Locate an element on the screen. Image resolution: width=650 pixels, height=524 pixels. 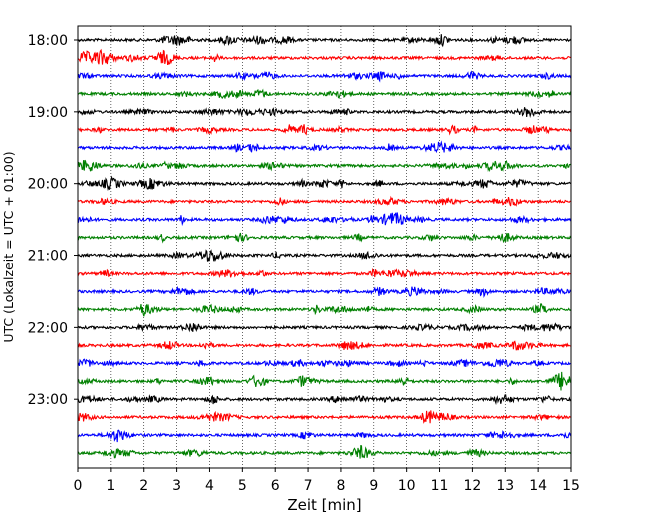
y-tick-label: 20:00 is located at coordinates (48, 185).